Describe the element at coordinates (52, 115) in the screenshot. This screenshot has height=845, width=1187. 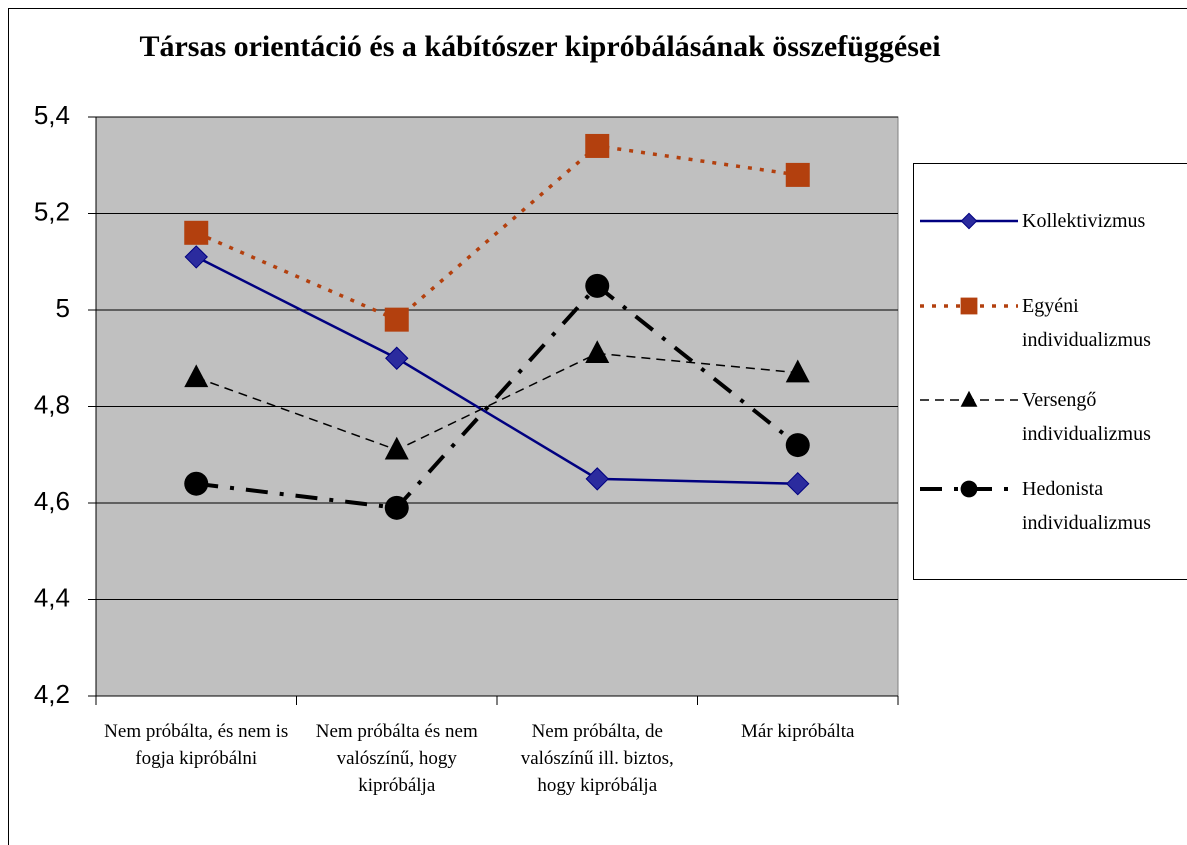
I see `y-tick-label: 5,4` at that location.